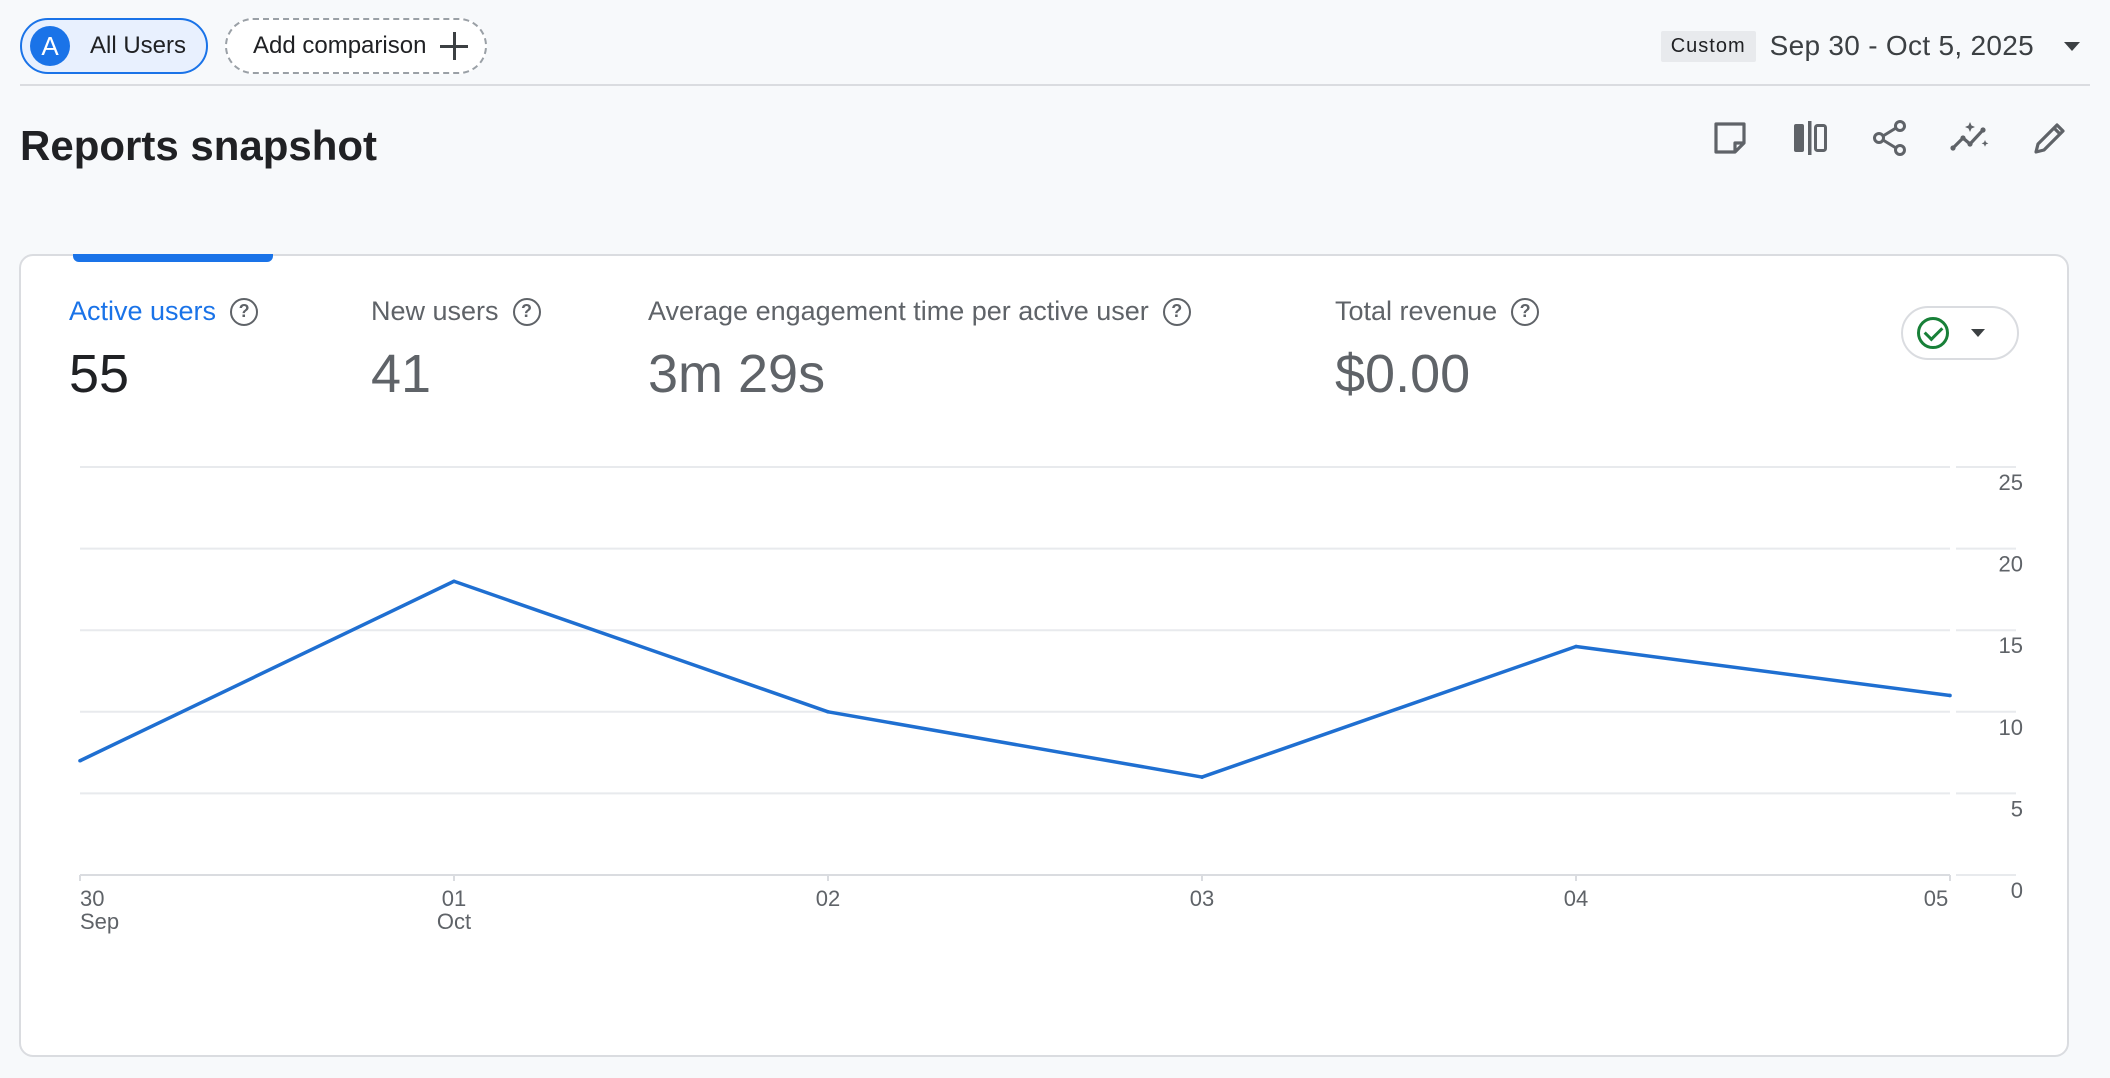 This screenshot has width=2110, height=1078. I want to click on metric-tab-new-users: New users? 41, so click(456, 350).